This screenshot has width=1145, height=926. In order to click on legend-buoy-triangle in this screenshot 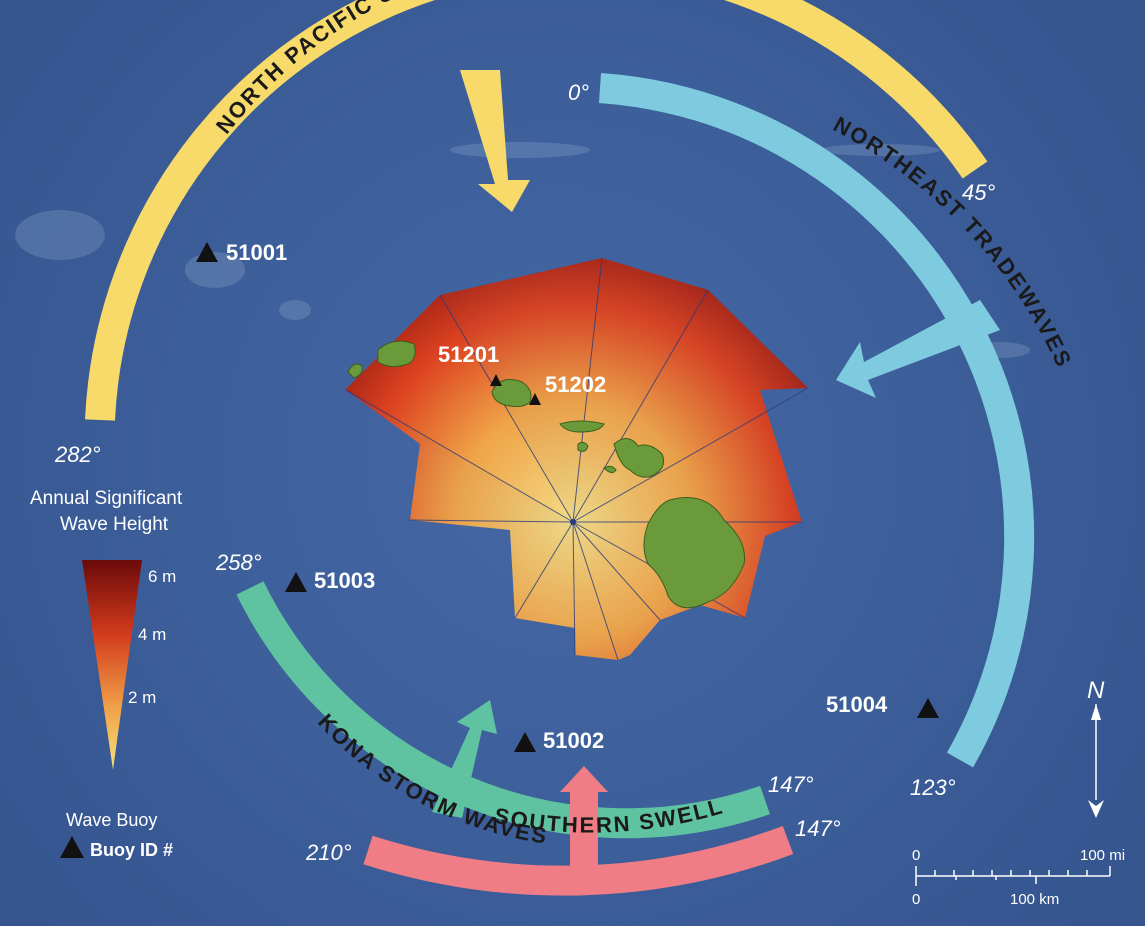, I will do `click(72, 847)`.